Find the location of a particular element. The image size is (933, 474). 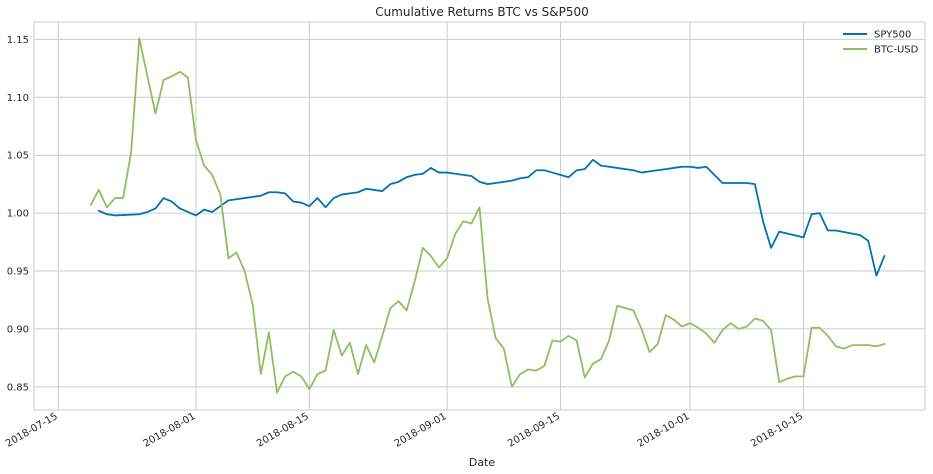

y-tick-label: 0.85 is located at coordinates (18, 387).